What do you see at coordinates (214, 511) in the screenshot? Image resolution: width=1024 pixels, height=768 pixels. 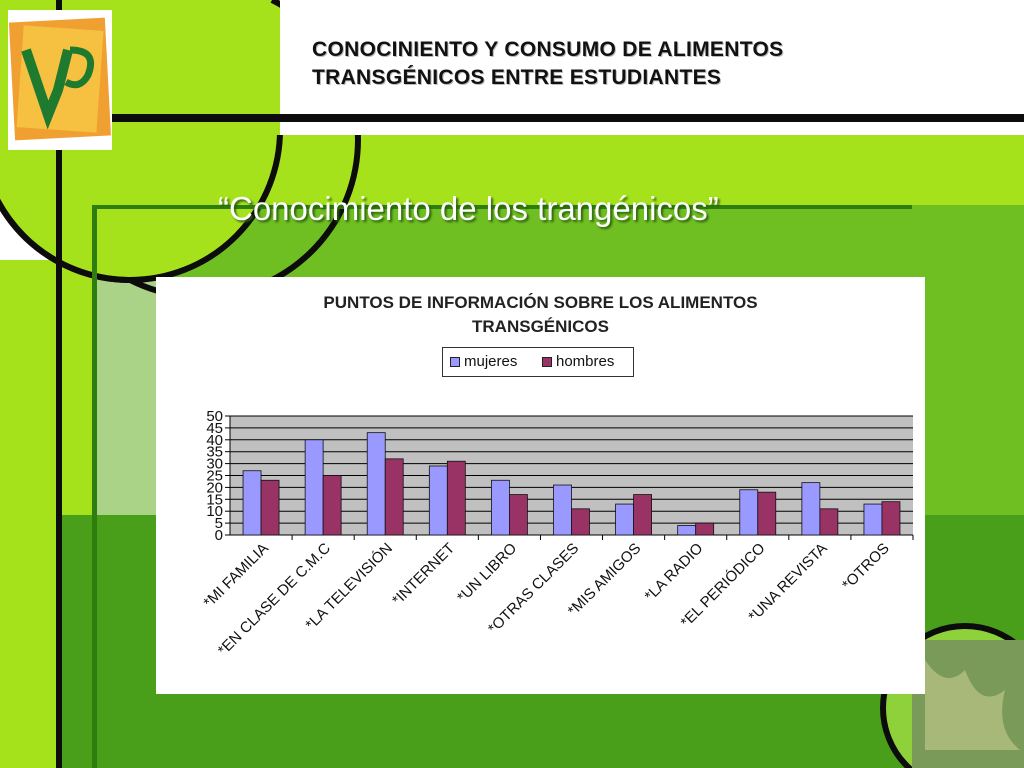 I see `y-tick-label: 10` at bounding box center [214, 511].